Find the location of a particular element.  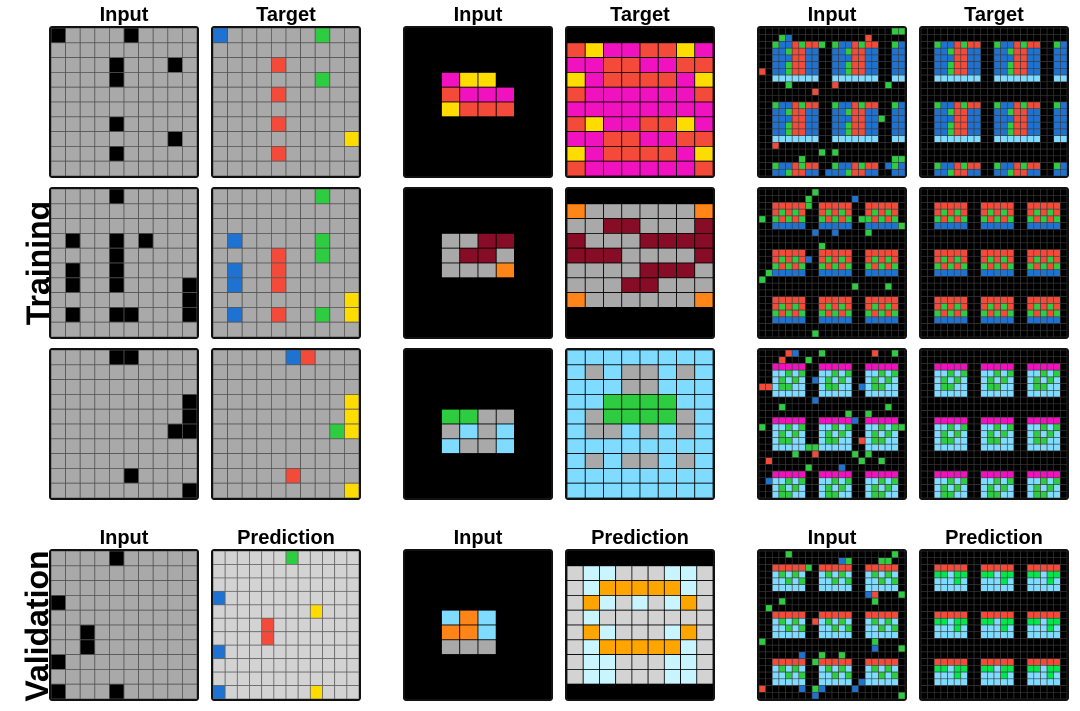

task1-train1-input is located at coordinates (124, 102).